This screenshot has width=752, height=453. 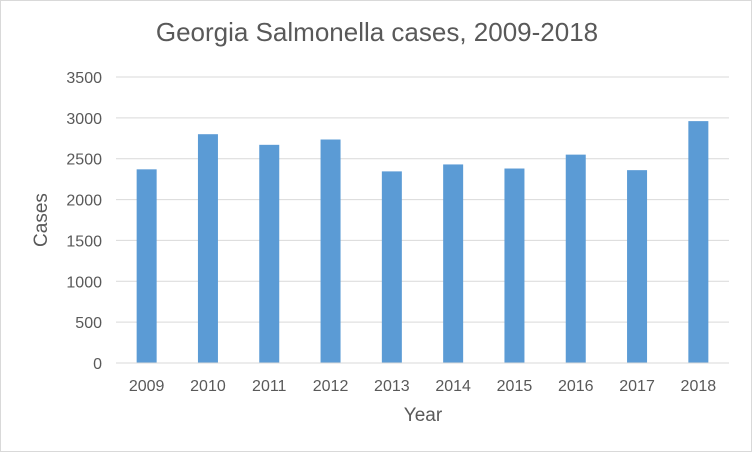 I want to click on bar-2016, so click(x=575, y=258).